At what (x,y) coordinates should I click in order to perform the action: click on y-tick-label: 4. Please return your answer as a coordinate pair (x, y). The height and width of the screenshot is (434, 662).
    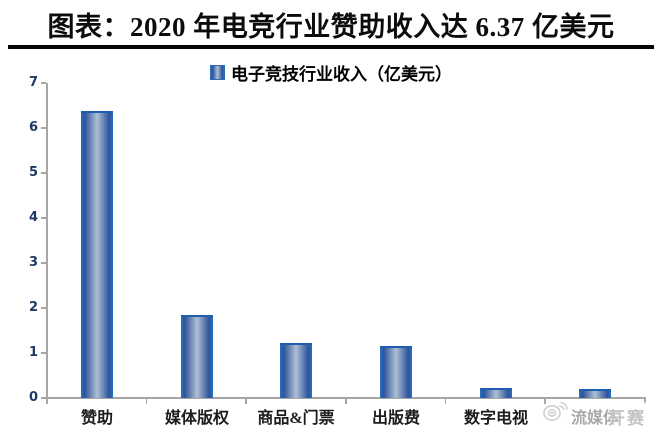
    Looking at the image, I should click on (33, 217).